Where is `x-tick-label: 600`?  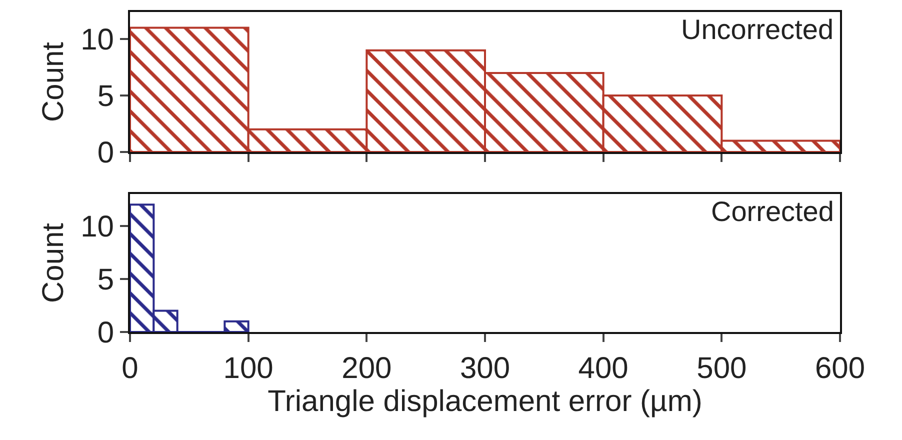 x-tick-label: 600 is located at coordinates (840, 368).